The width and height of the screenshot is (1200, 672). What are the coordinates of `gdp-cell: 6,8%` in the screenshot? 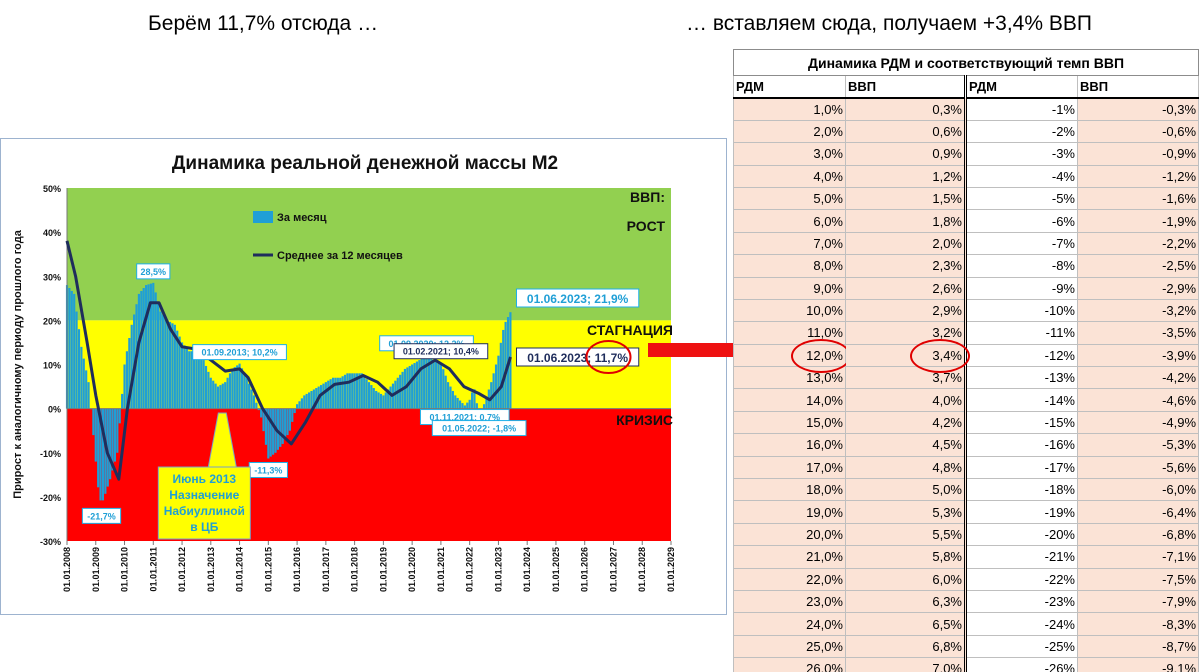 It's located at (905, 646).